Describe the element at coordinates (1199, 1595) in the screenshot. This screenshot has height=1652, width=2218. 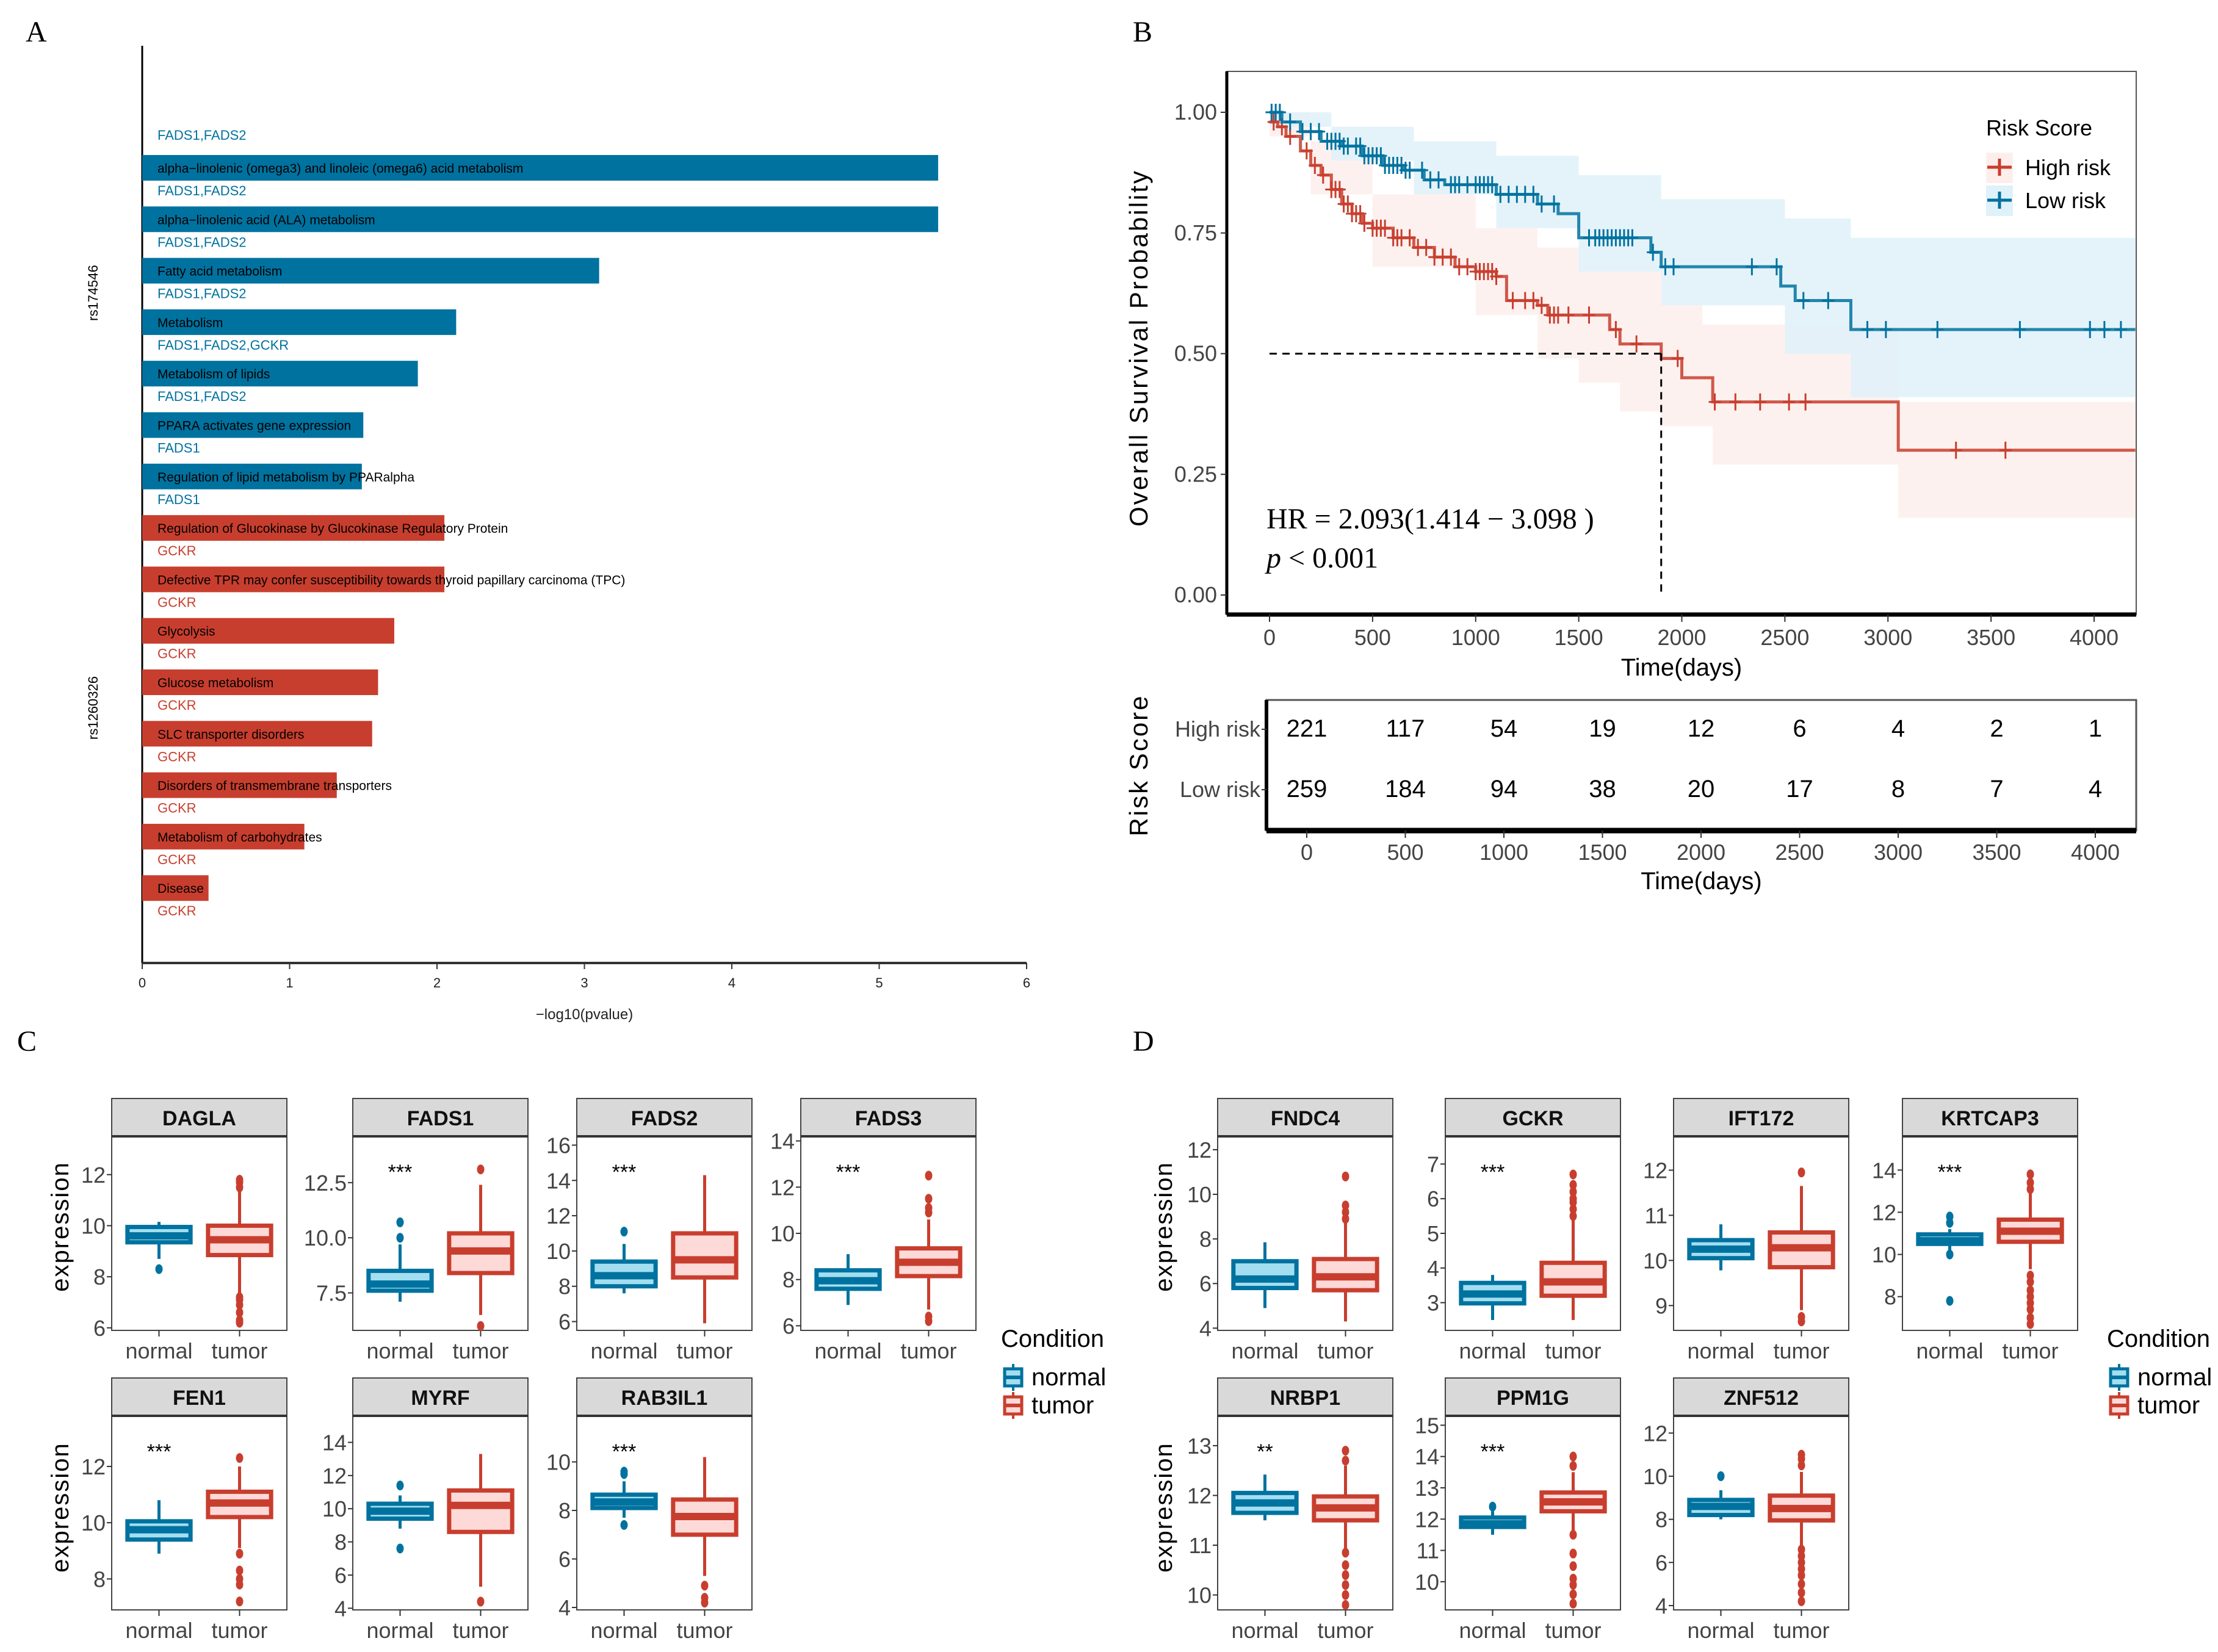
I see `y-tick-label: 10` at that location.